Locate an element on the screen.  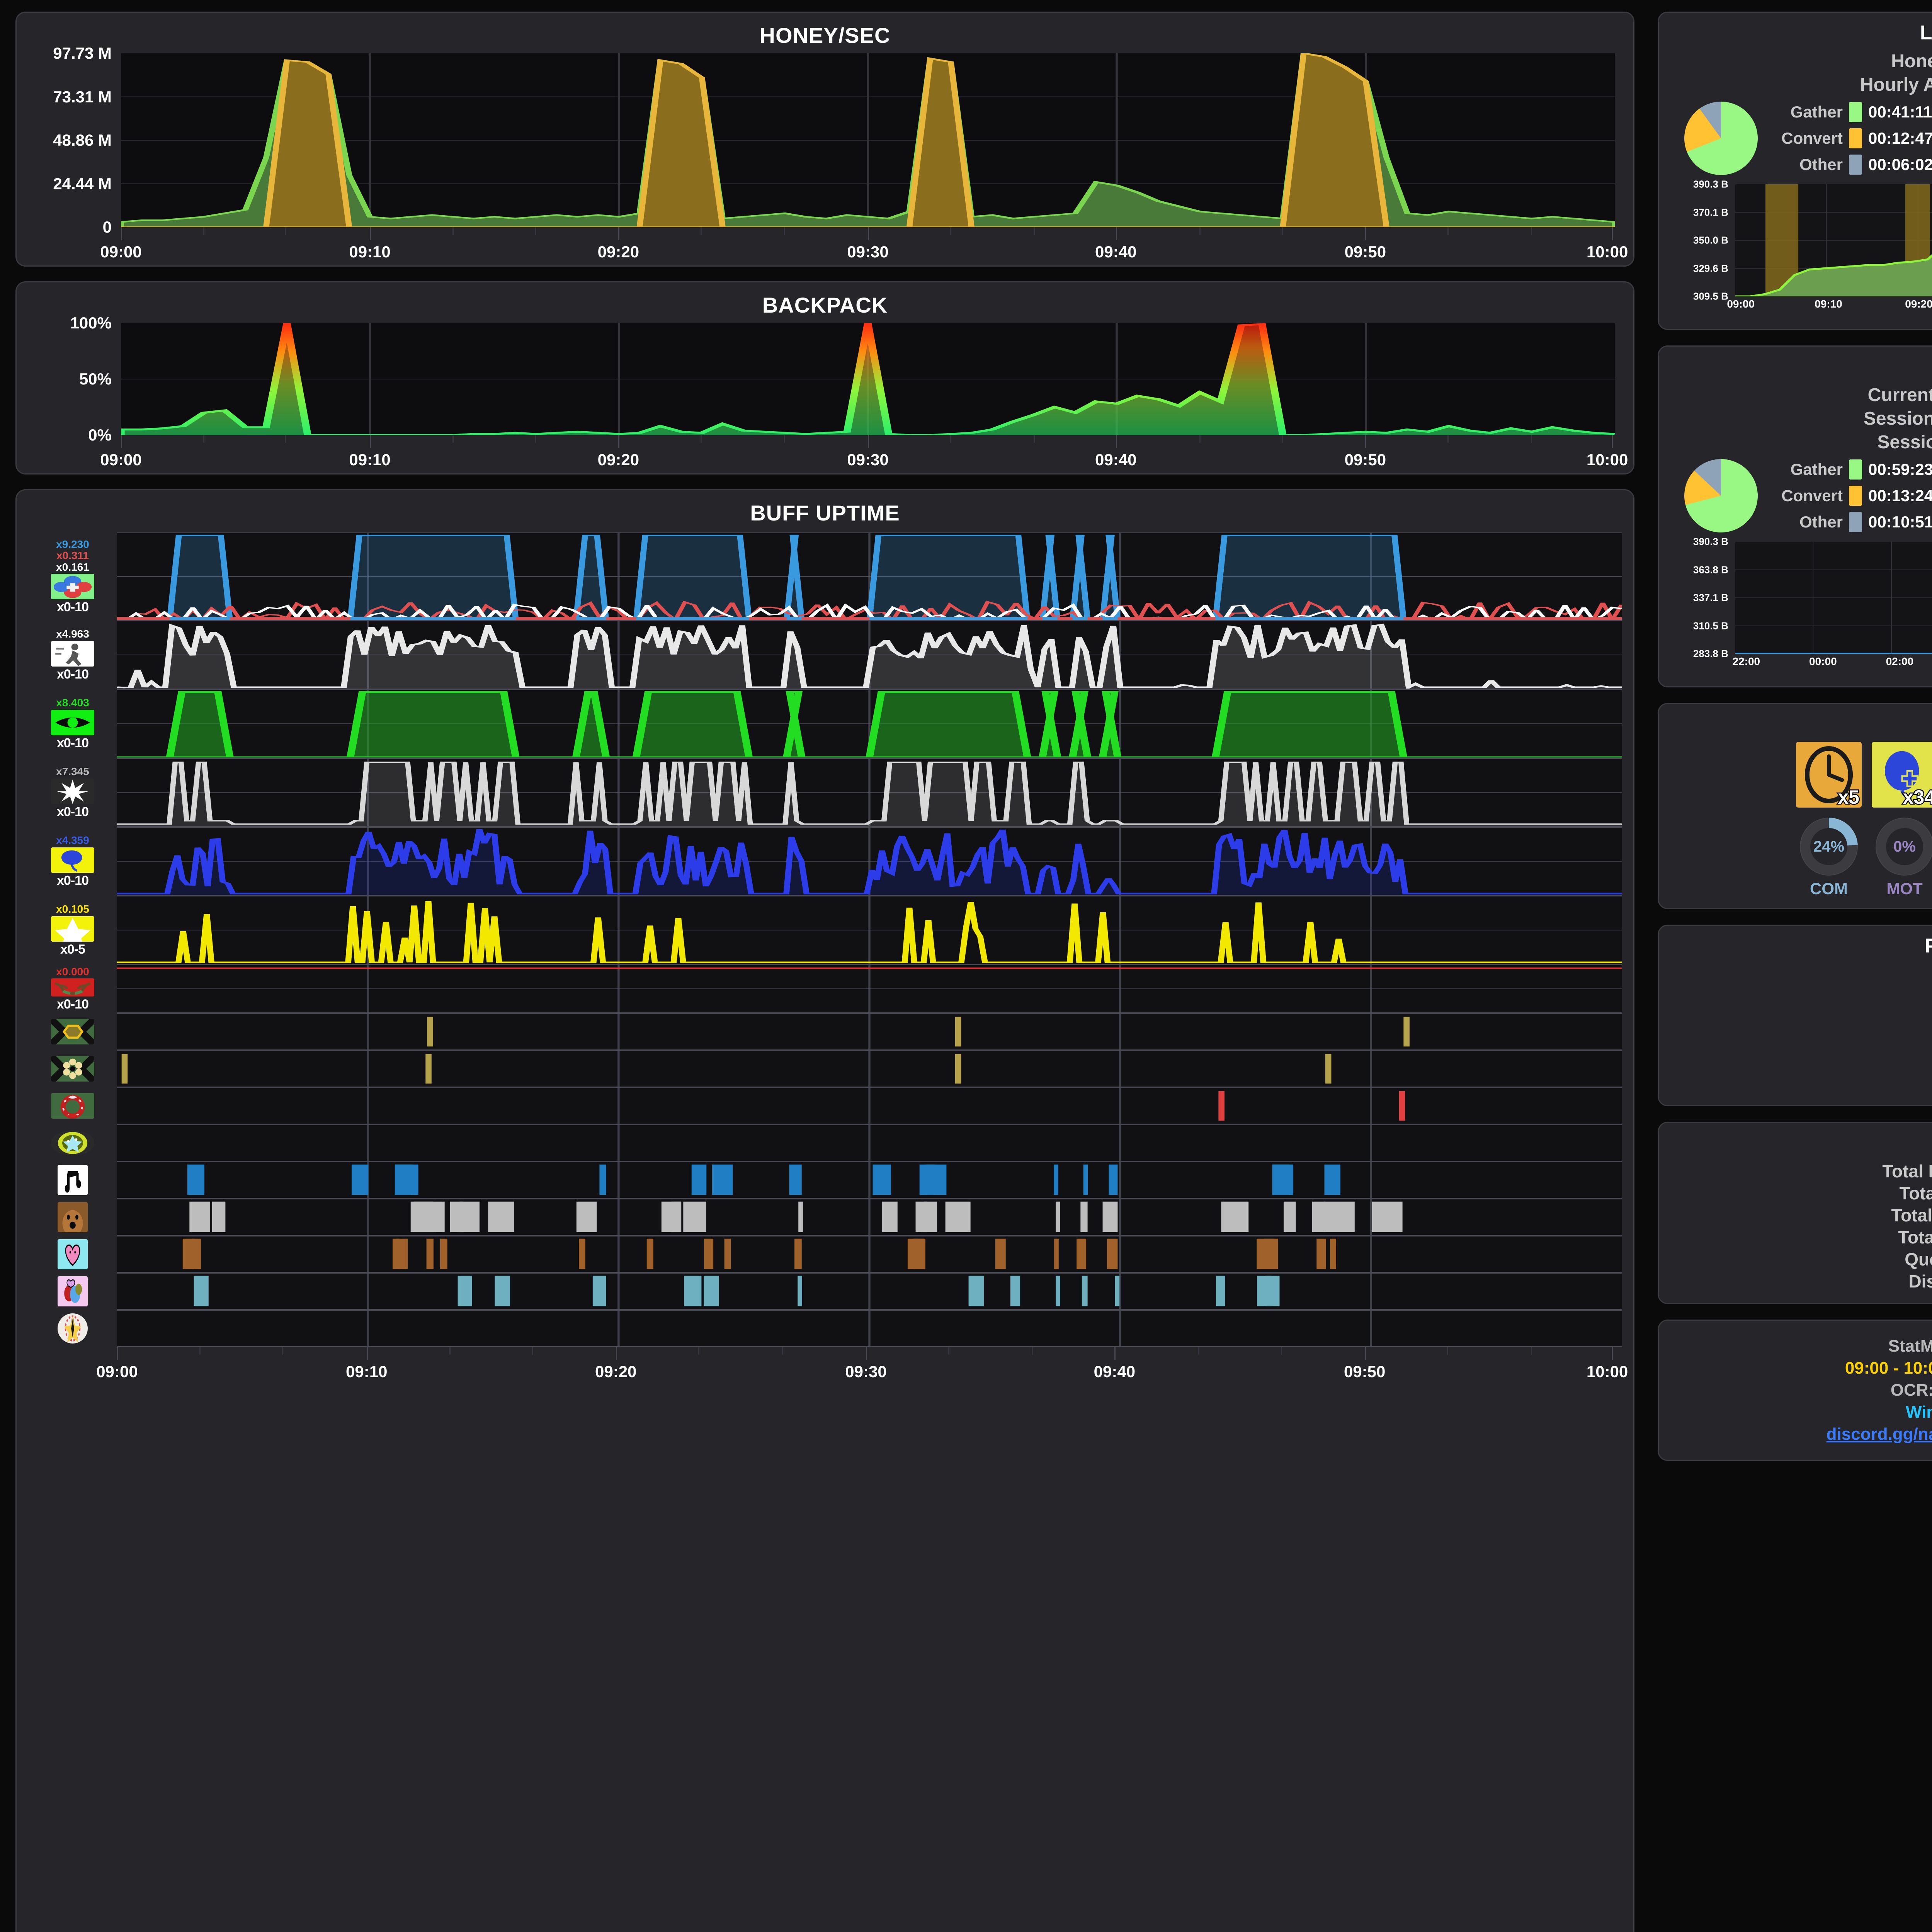
legend-time: 00:13:24 is located at coordinates (1900, 496).